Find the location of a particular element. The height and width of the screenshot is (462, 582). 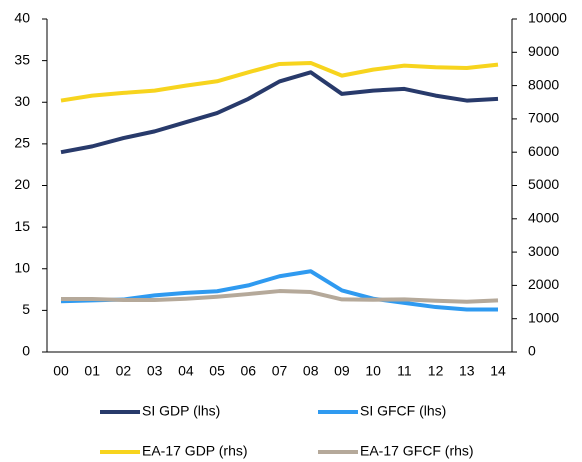

y2-tick-label: 6000 is located at coordinates (543, 151).